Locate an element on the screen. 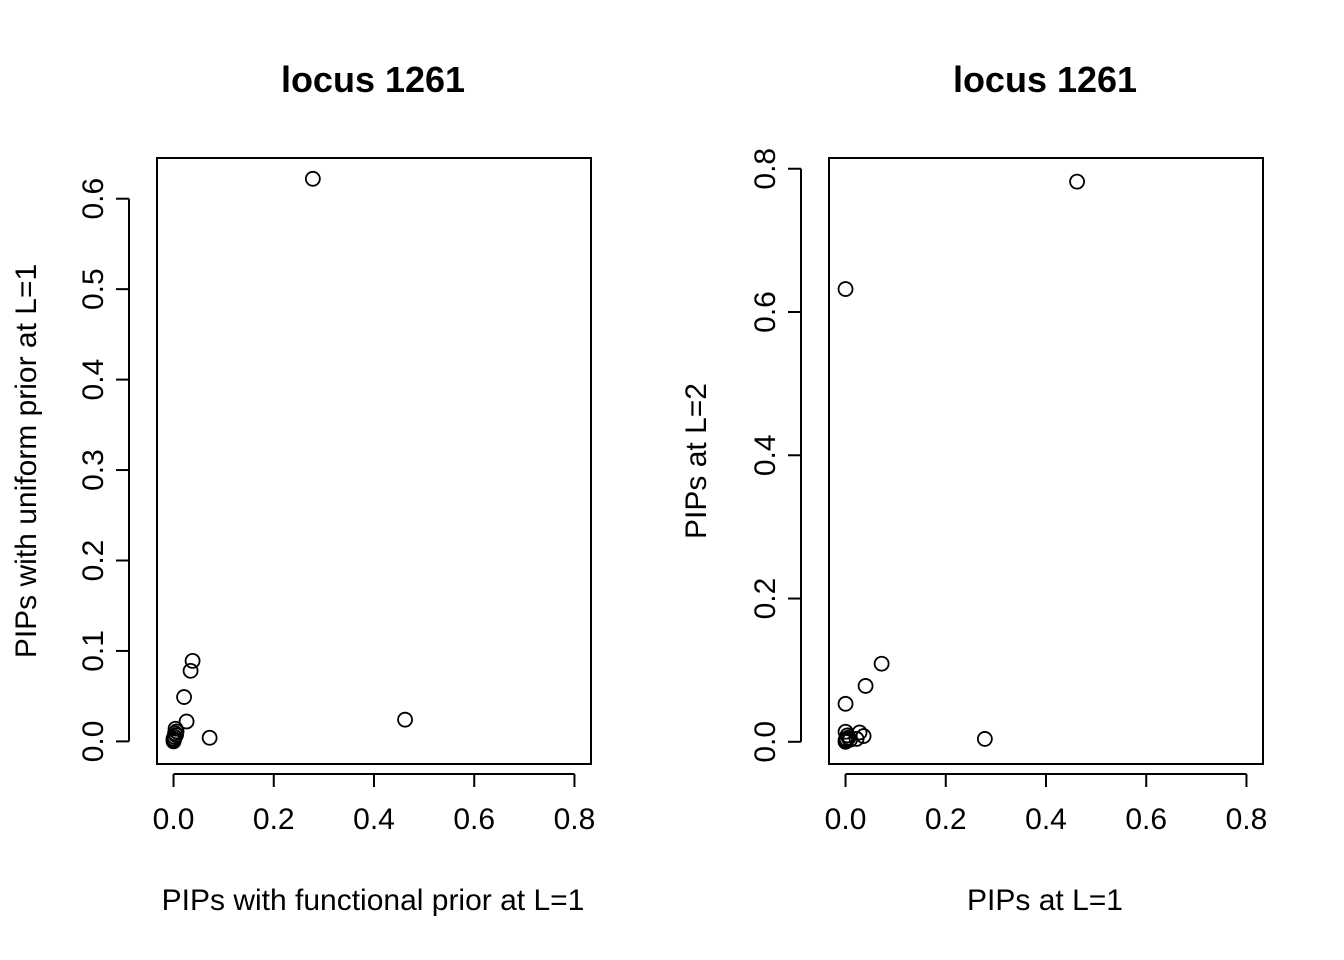 The image size is (1344, 960). y-axis: 0.0 0.1 0.2 0.3 0.4 0.5 0.6 is located at coordinates (103, 470).